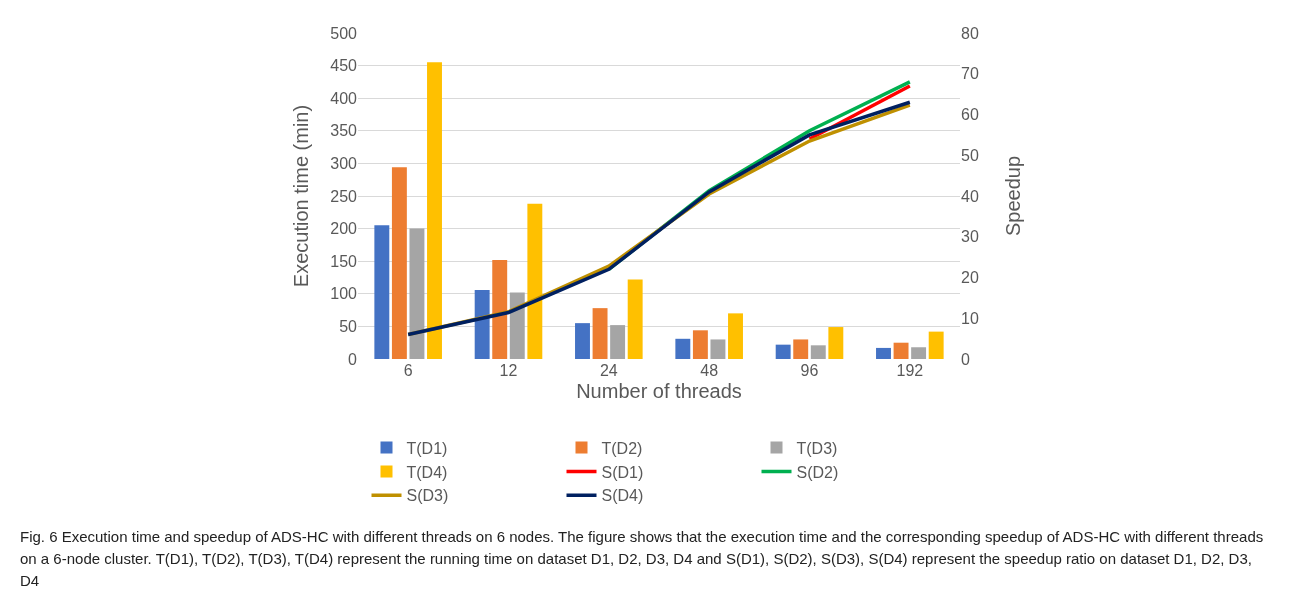  Describe the element at coordinates (970, 278) in the screenshot. I see `y2-tick-label: 20` at that location.